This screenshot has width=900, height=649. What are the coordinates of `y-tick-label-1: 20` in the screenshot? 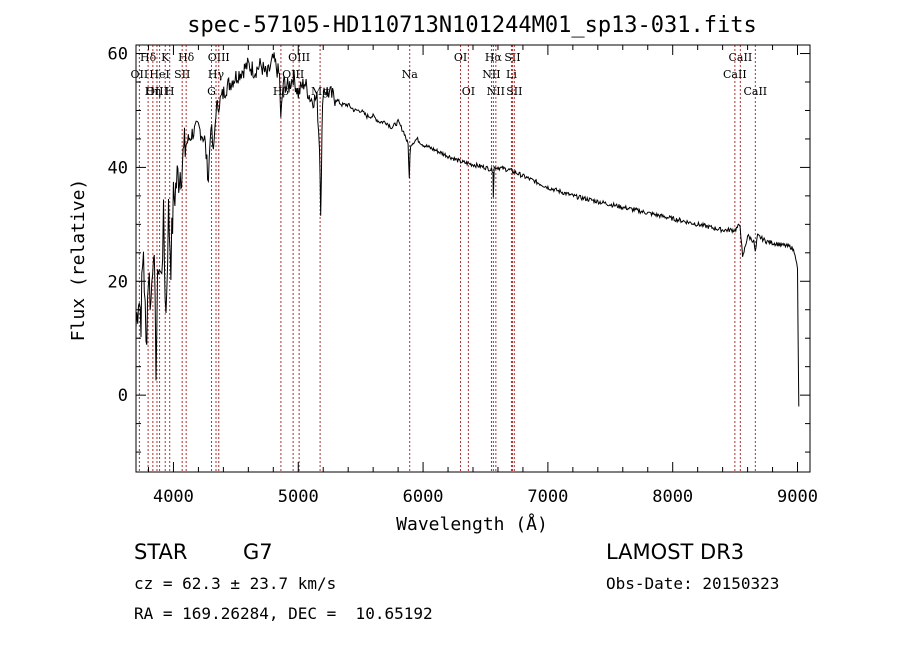 It's located at (118, 282).